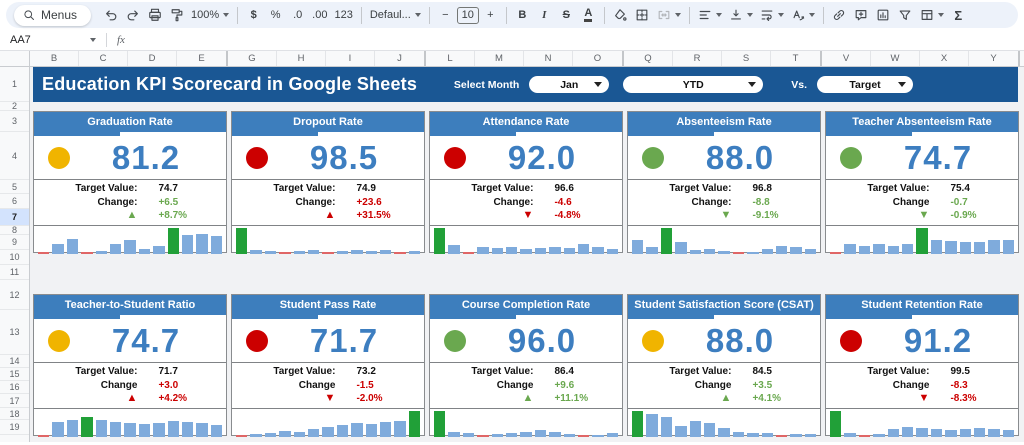 The width and height of the screenshot is (1024, 445). Describe the element at coordinates (14, 257) in the screenshot. I see `row-header: 10` at that location.